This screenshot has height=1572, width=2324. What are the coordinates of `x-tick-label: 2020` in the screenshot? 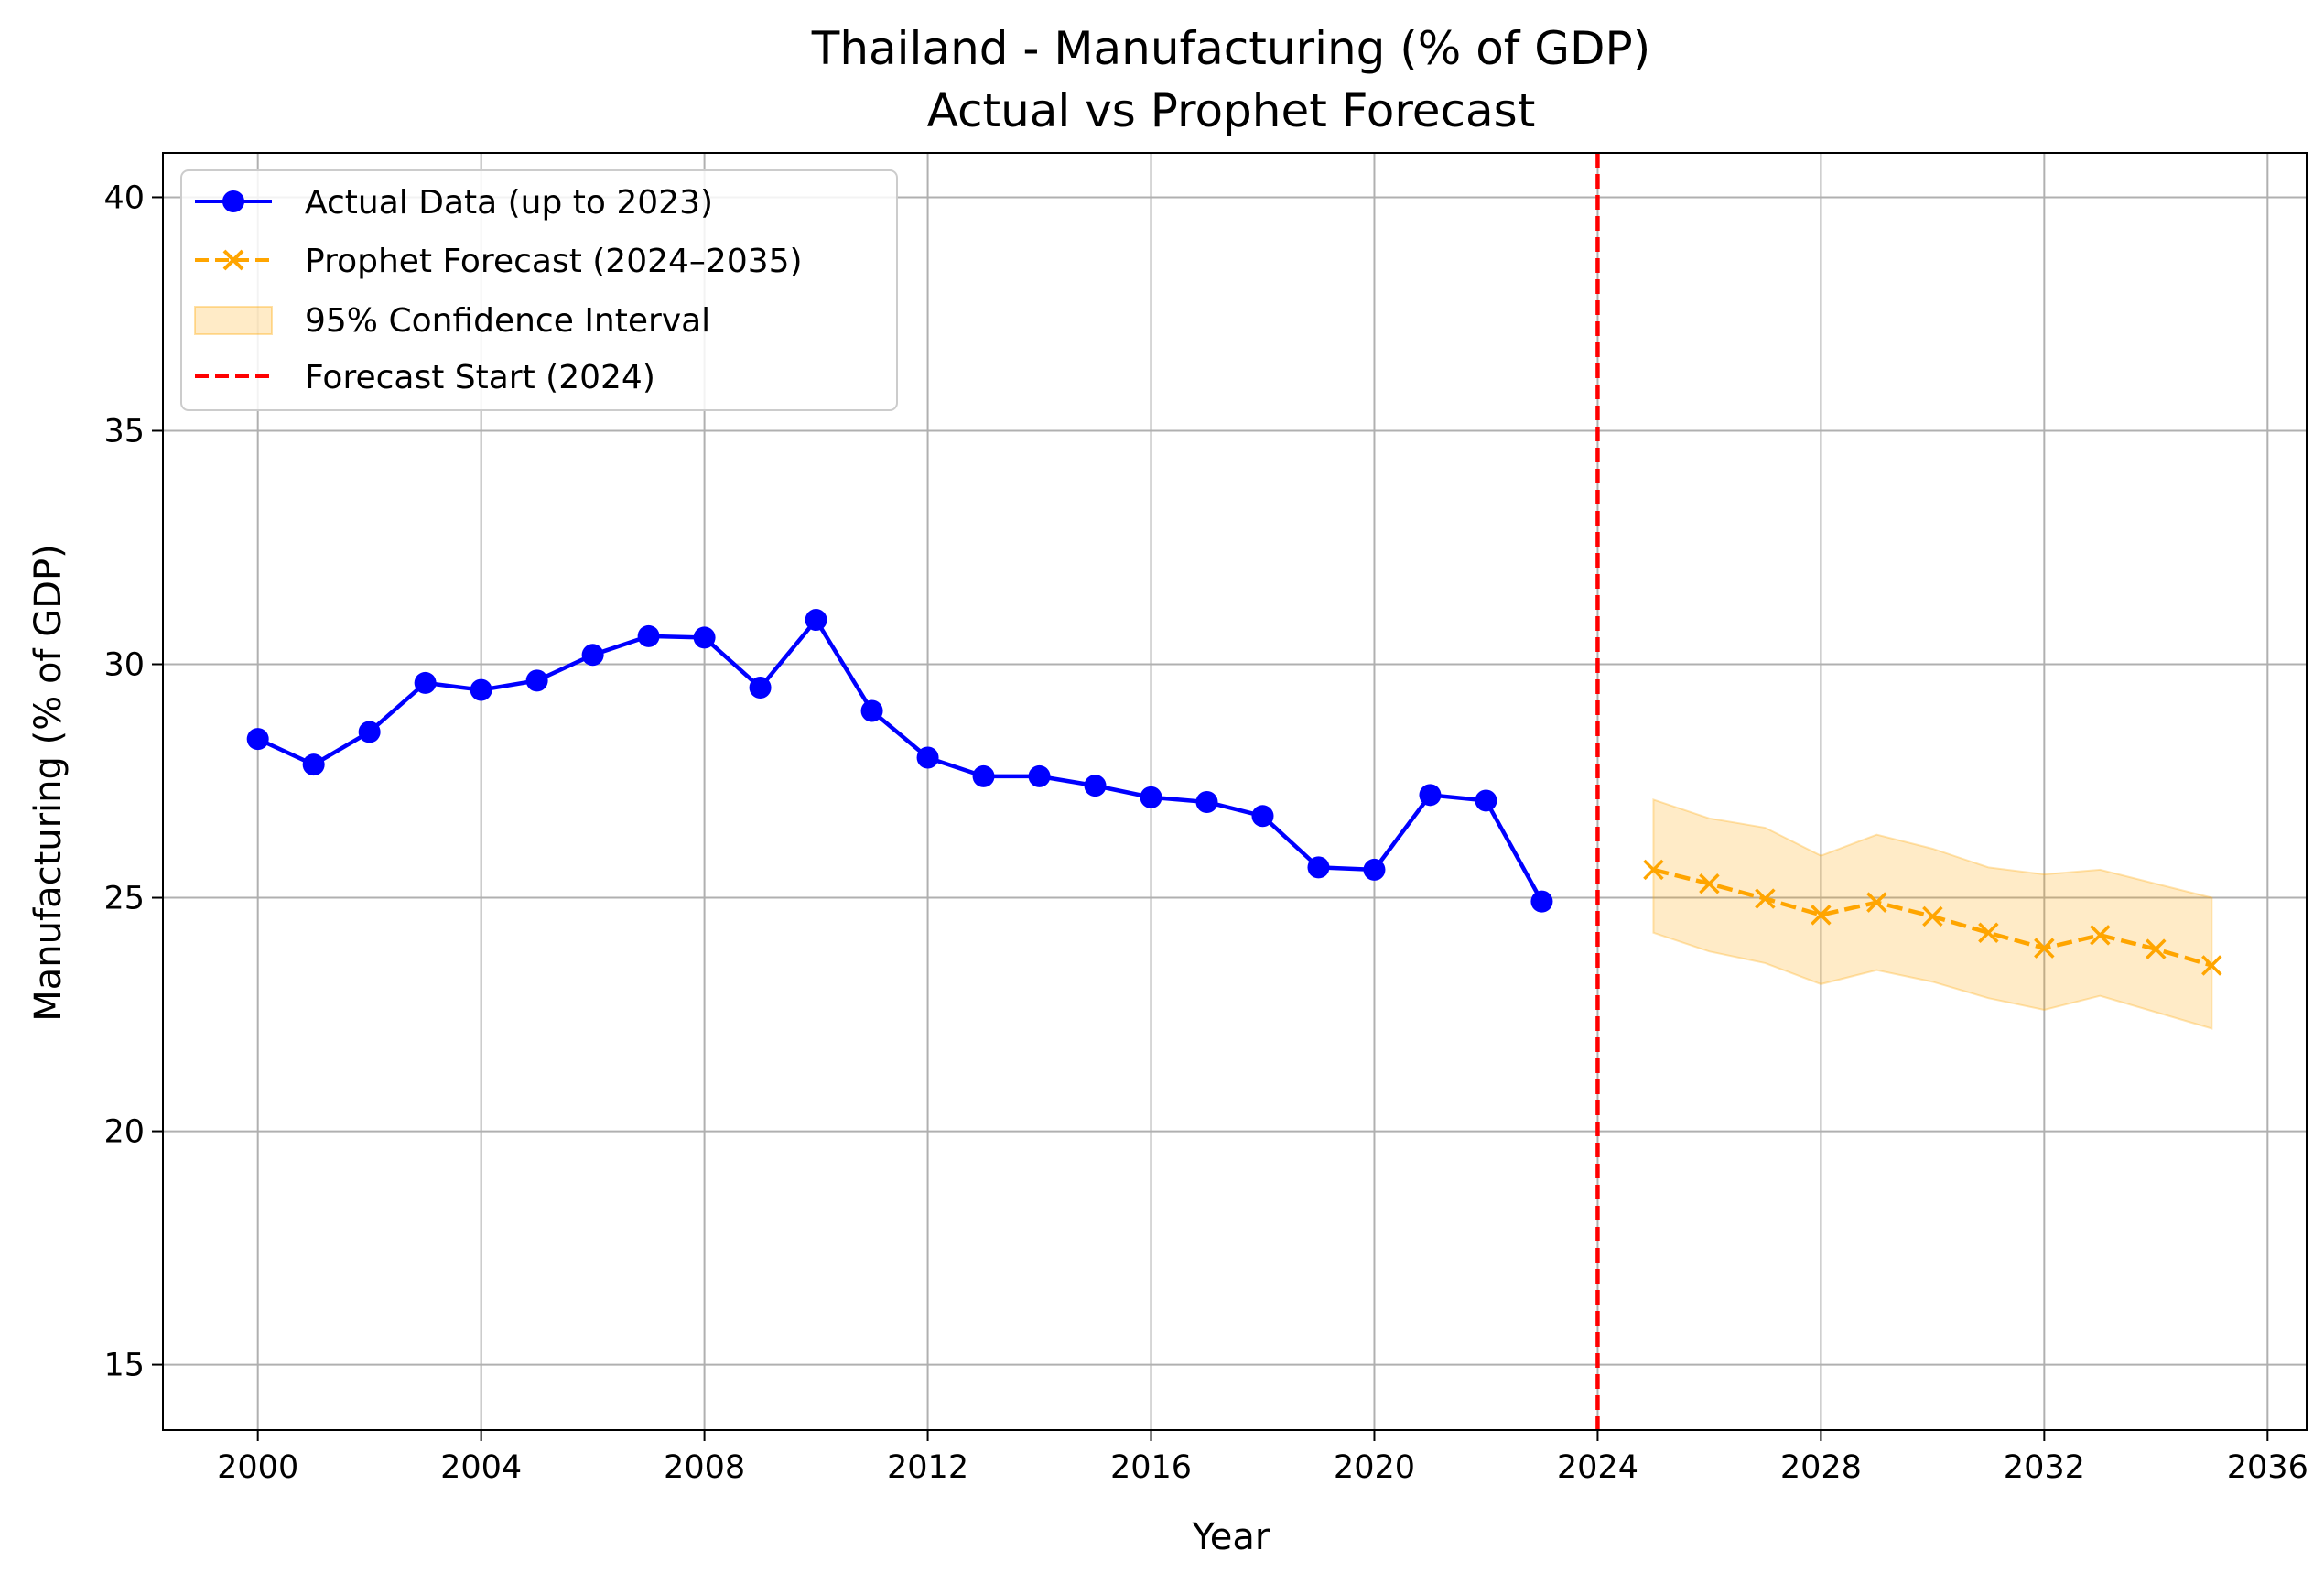 It's located at (1374, 1467).